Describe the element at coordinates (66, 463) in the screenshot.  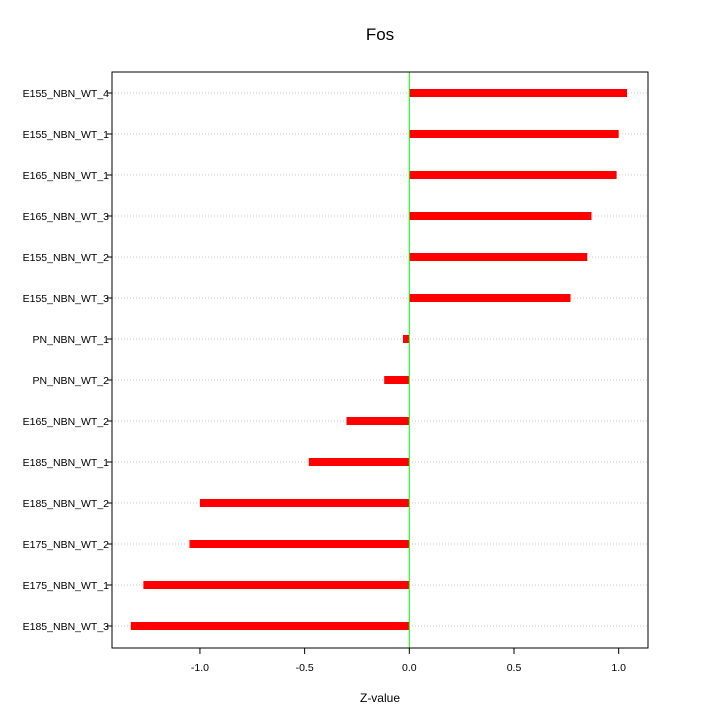
I see `category-label: E185_NBN_WT_1` at that location.